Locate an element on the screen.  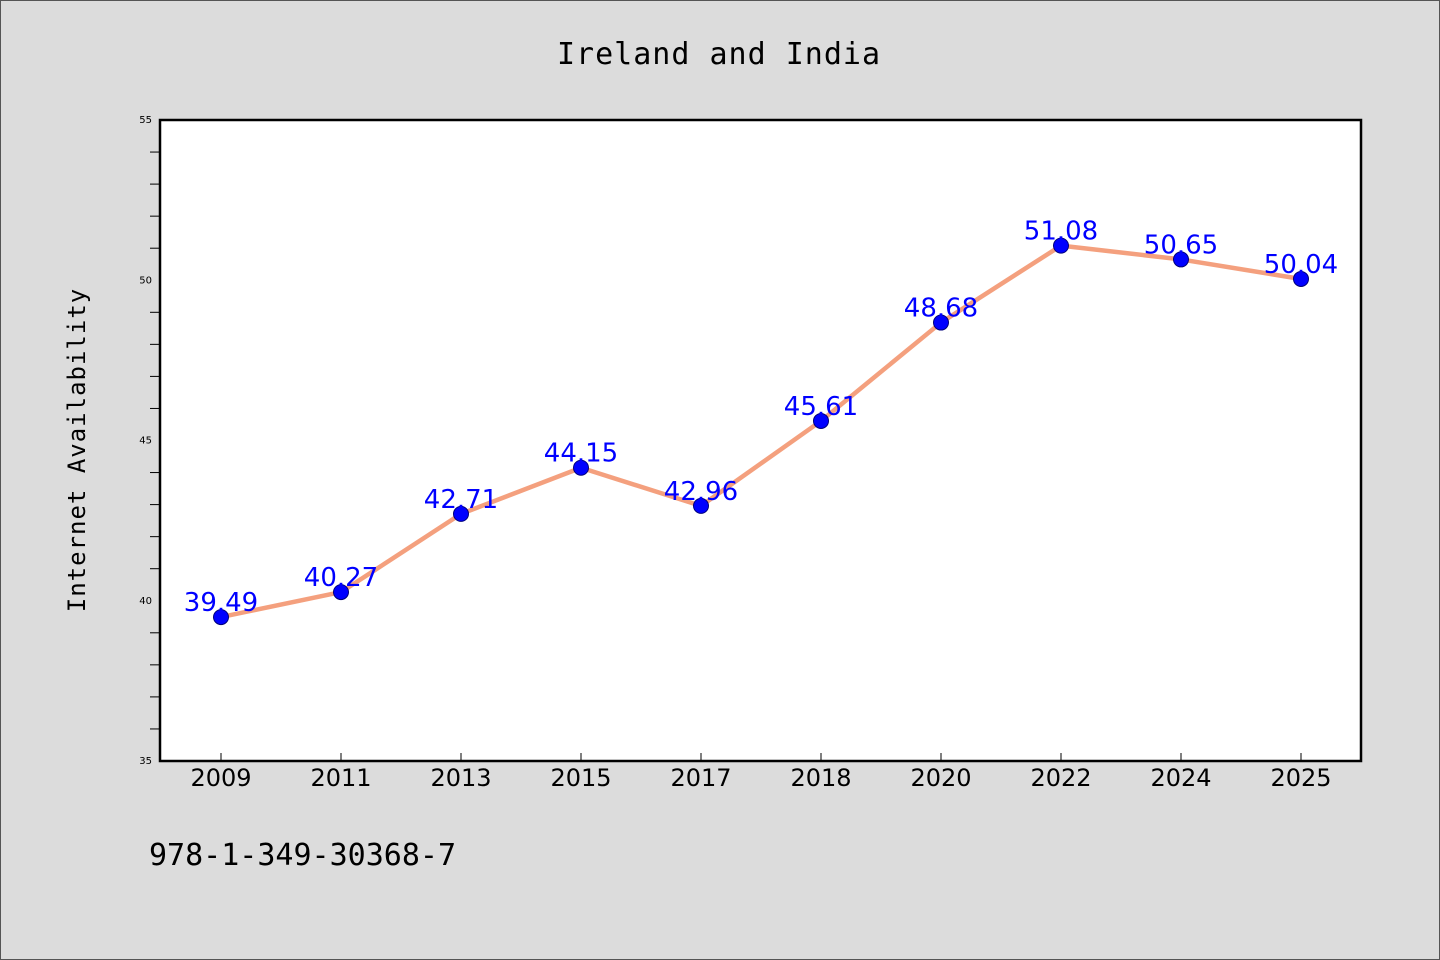
x-axis: 2009 2011 2013 2015 2017 2018 2020 2022 2024 2025 is located at coordinates (761, 772).